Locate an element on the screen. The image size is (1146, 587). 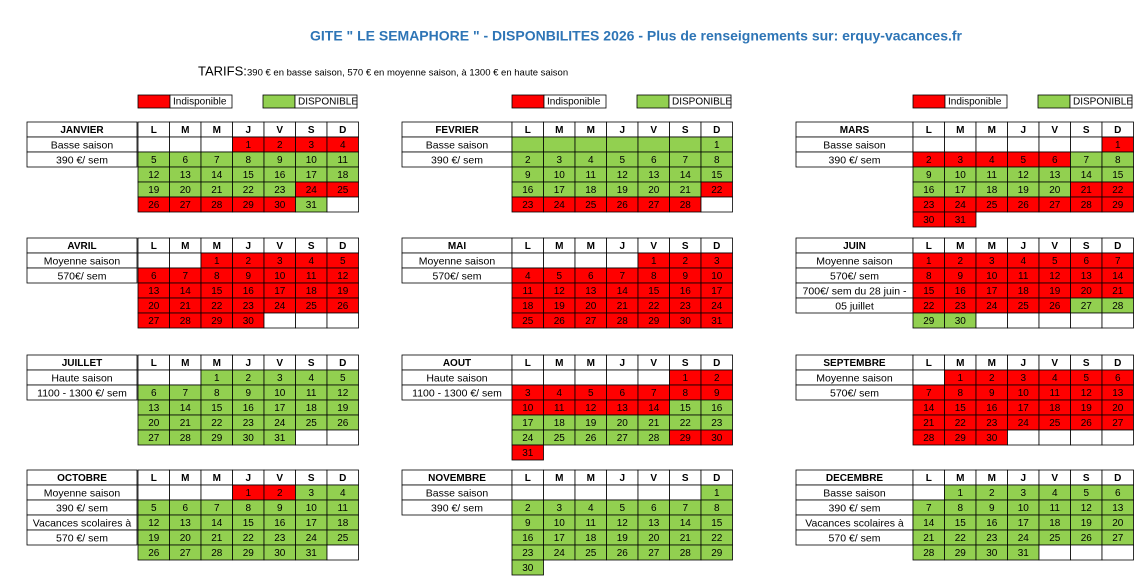
weekday: V is located at coordinates (279, 130).